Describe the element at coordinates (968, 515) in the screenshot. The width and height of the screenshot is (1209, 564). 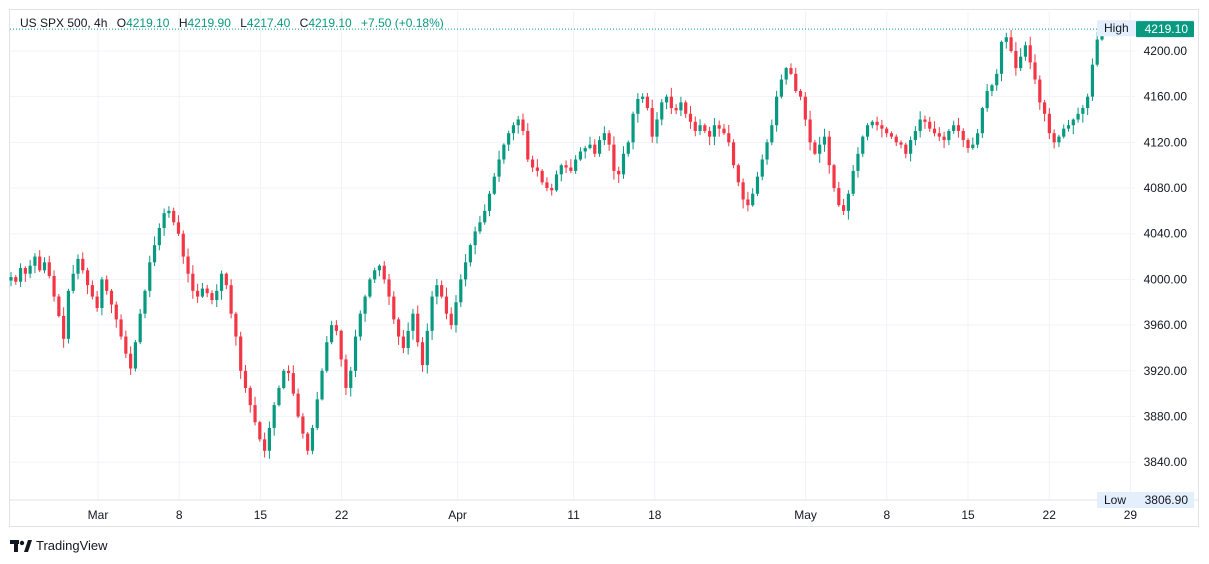
I see `x-tick-label: 15` at that location.